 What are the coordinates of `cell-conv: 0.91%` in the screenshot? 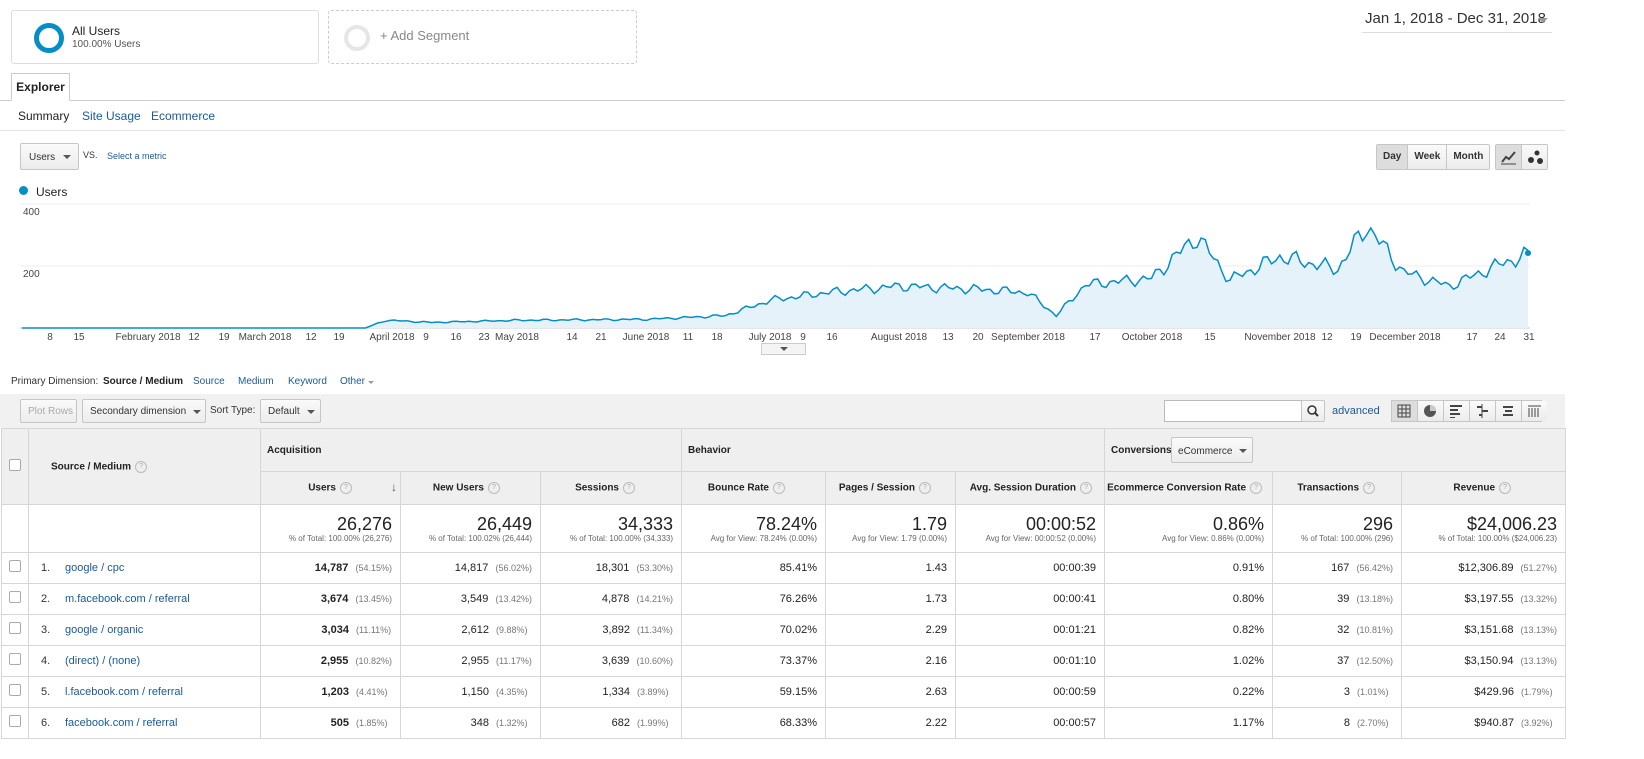 It's located at (1189, 568).